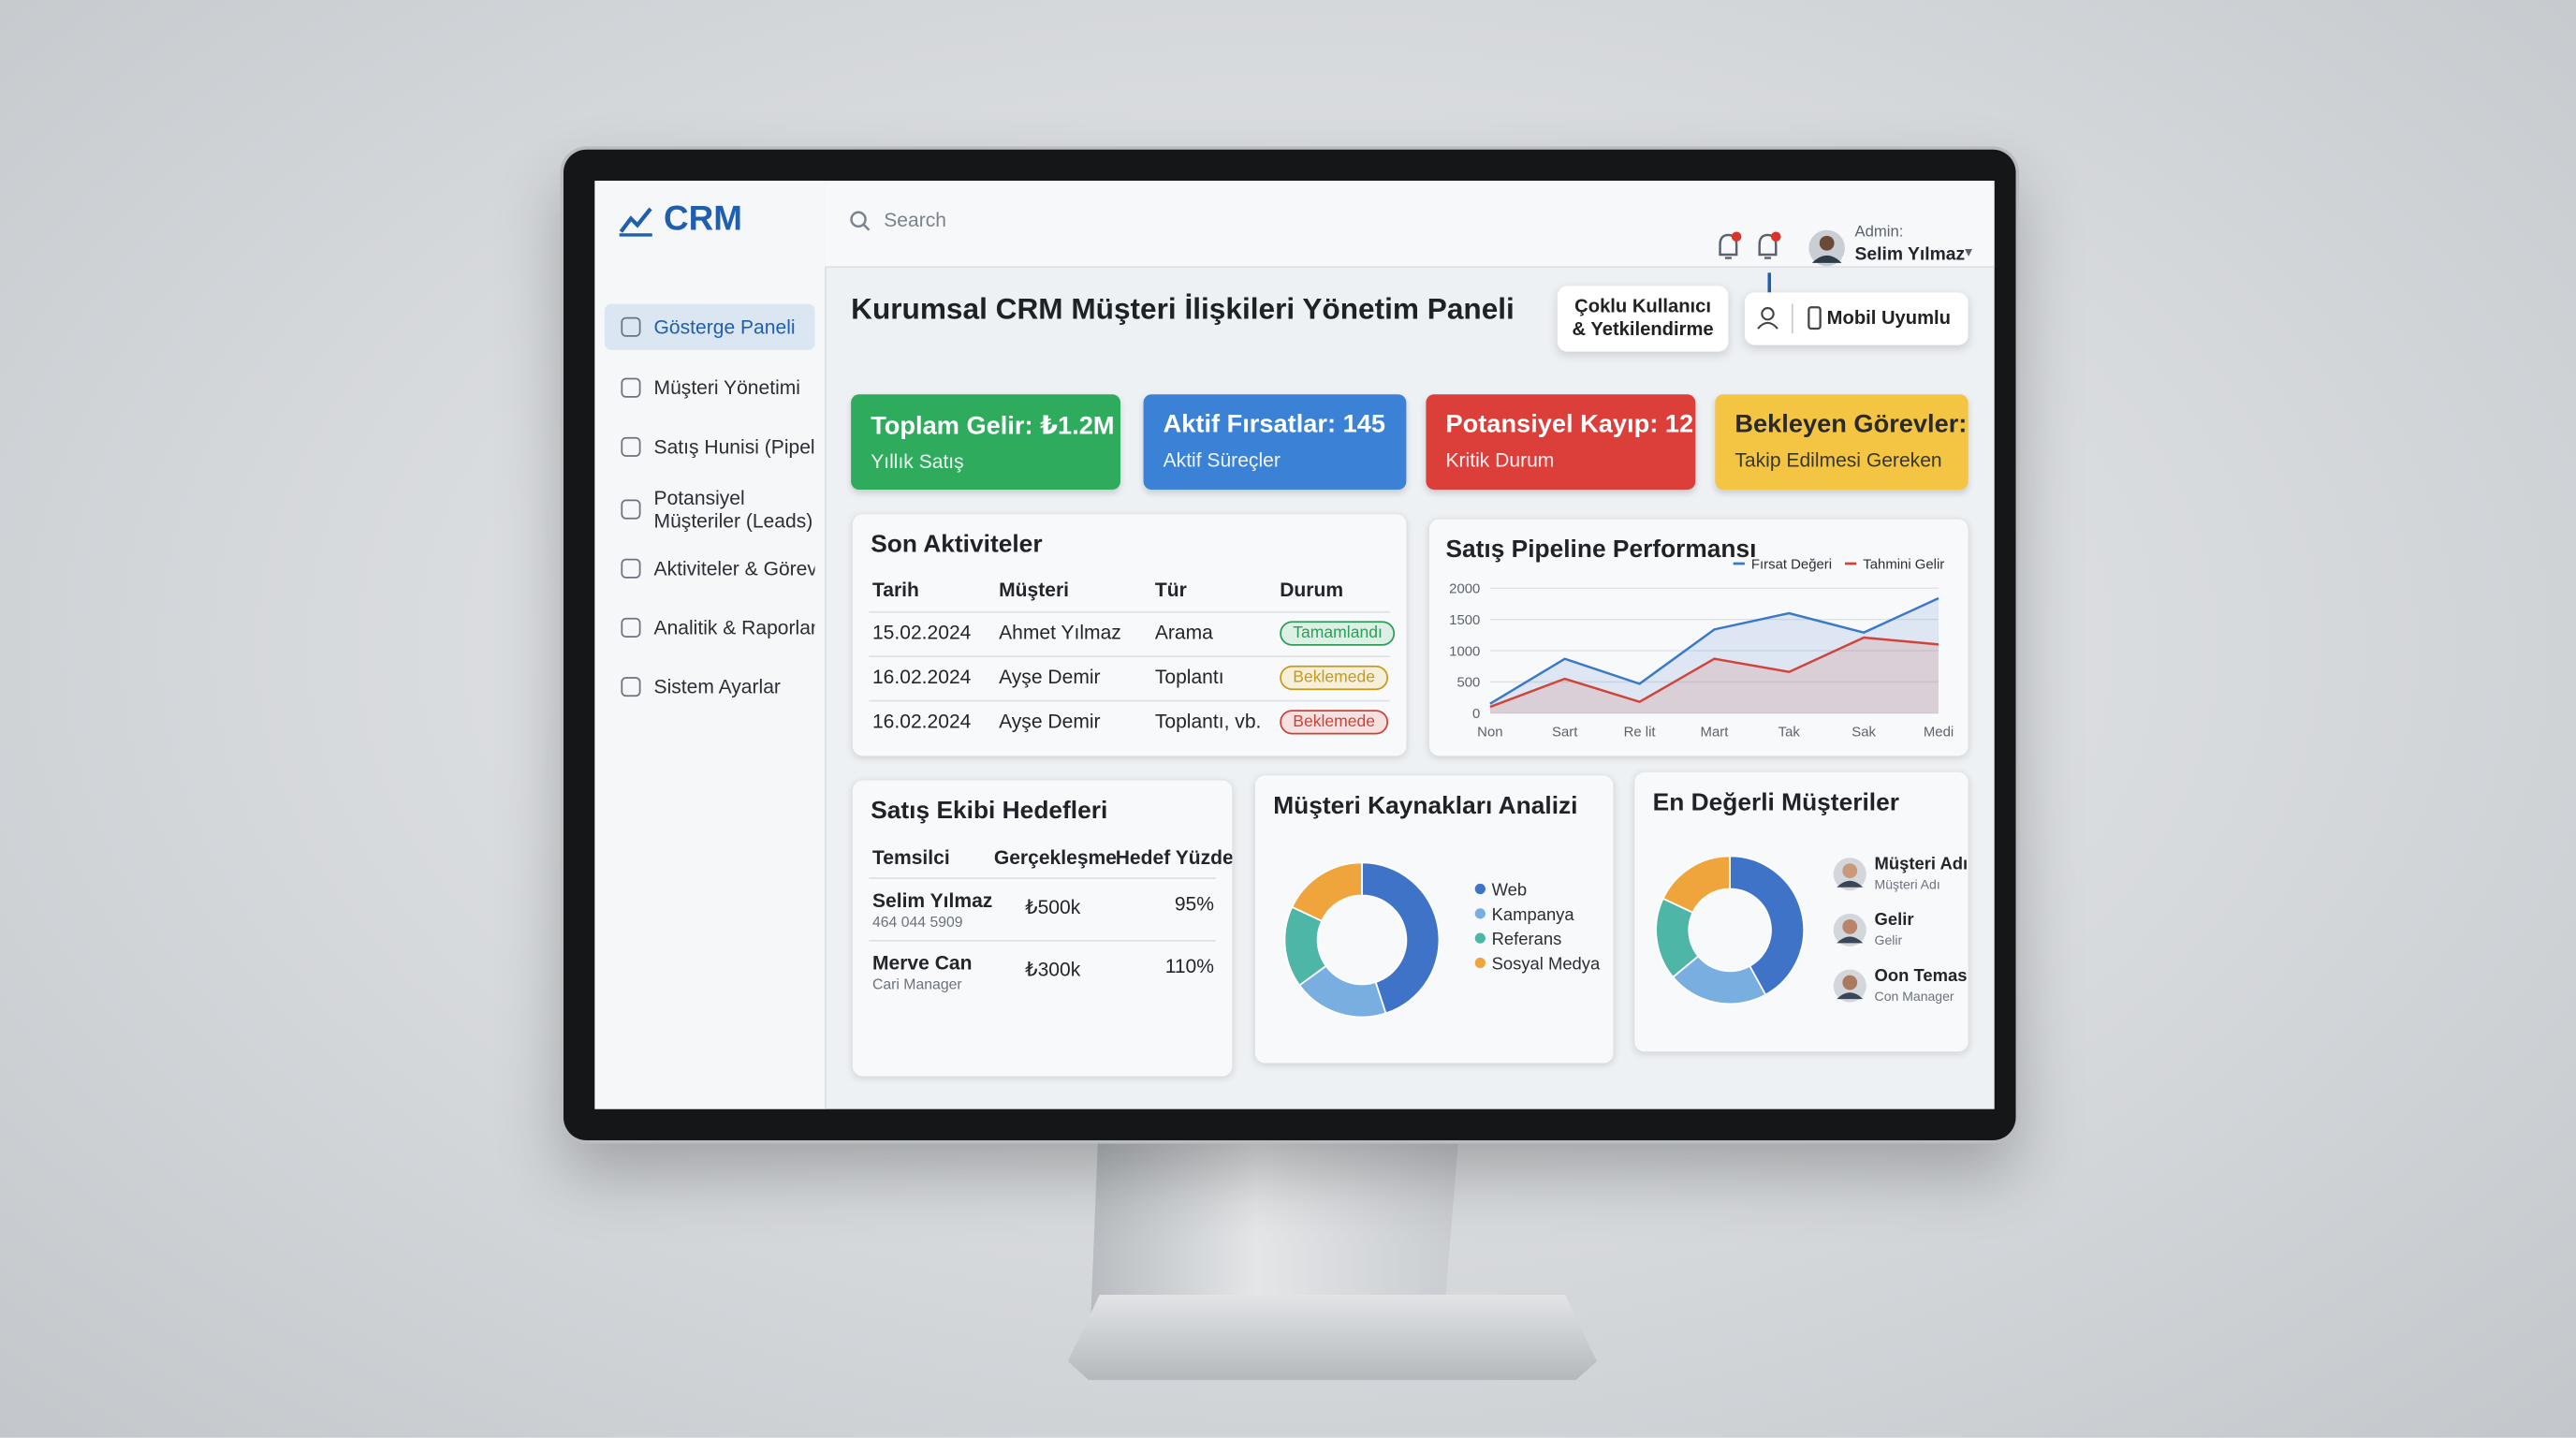 This screenshot has width=2576, height=1438. Describe the element at coordinates (710, 687) in the screenshot. I see `nav-item: Sistem Ayarlar` at that location.